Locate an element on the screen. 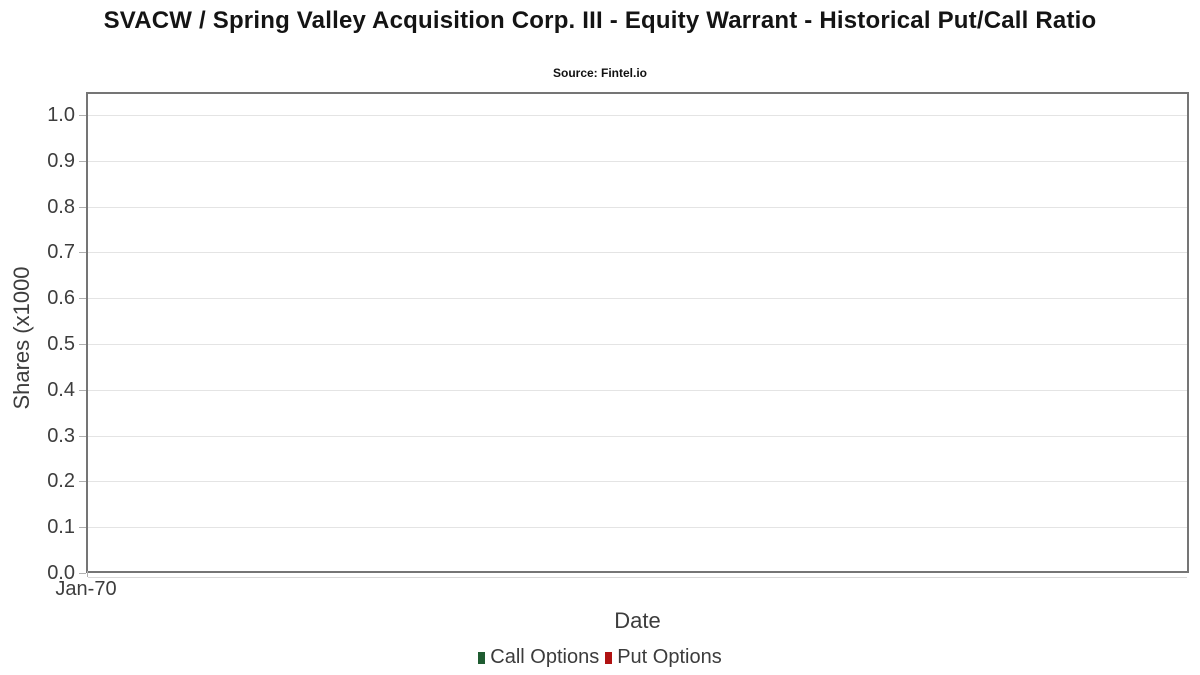  y-tick-label: 1.0 is located at coordinates (61, 115).